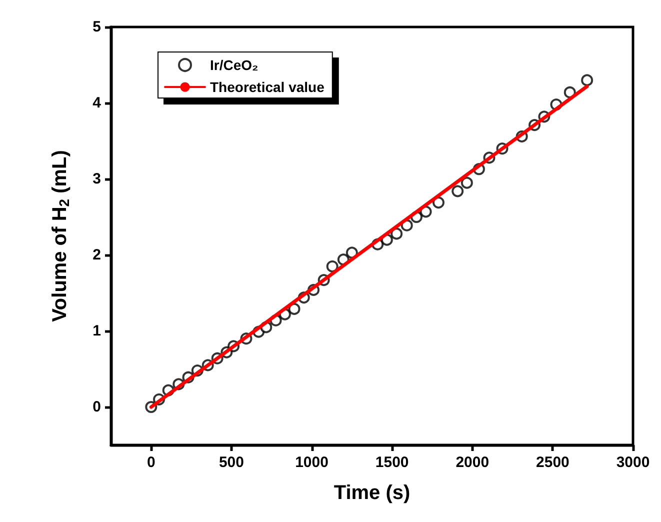 The height and width of the screenshot is (522, 661). What do you see at coordinates (96, 407) in the screenshot?
I see `y-tick-label: 0` at bounding box center [96, 407].